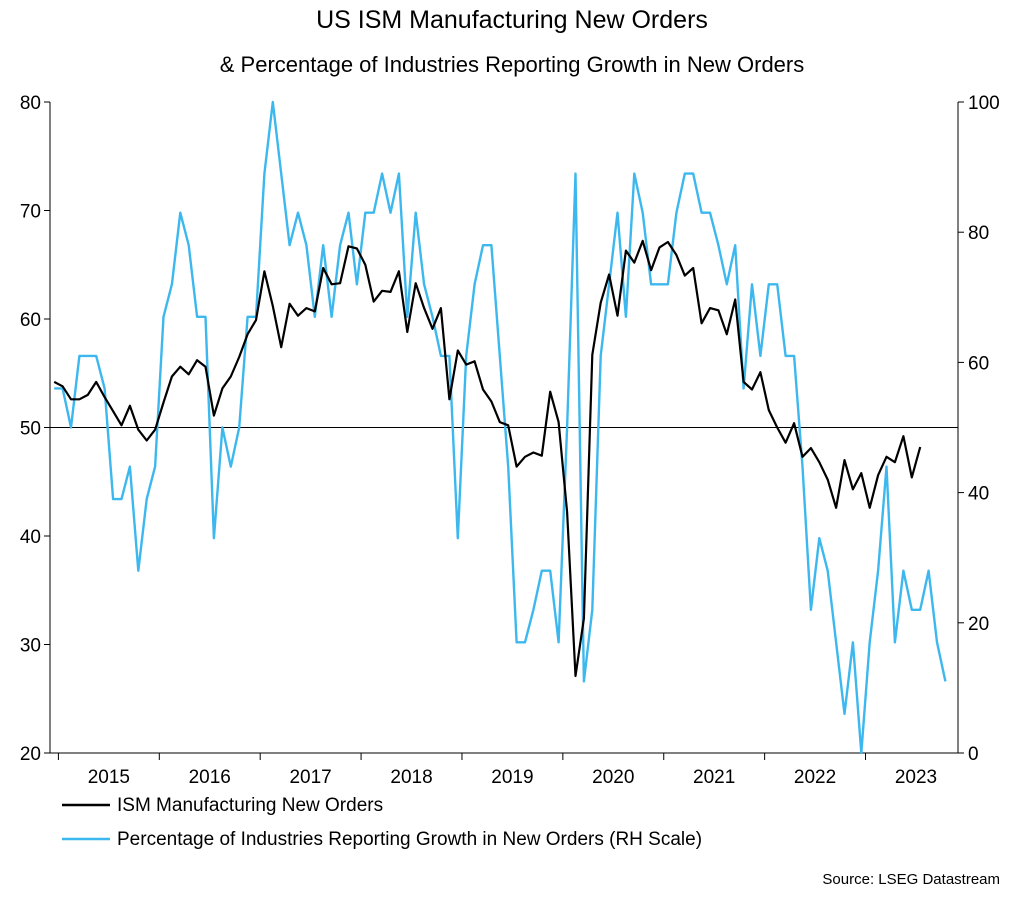 The image size is (1024, 897). What do you see at coordinates (30, 103) in the screenshot?
I see `left-tick-label: 80` at bounding box center [30, 103].